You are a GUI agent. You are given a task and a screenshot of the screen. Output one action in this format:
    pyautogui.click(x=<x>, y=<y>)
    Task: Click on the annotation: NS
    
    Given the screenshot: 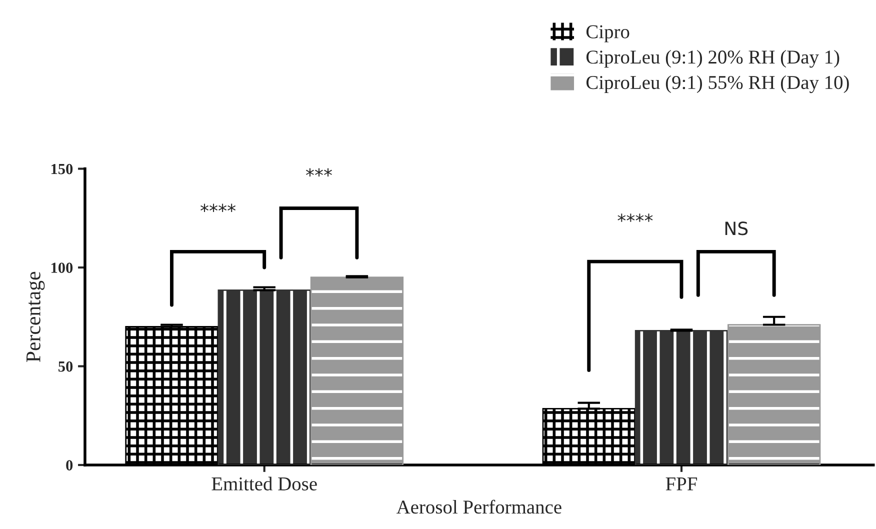 What is the action you would take?
    pyautogui.click(x=736, y=229)
    